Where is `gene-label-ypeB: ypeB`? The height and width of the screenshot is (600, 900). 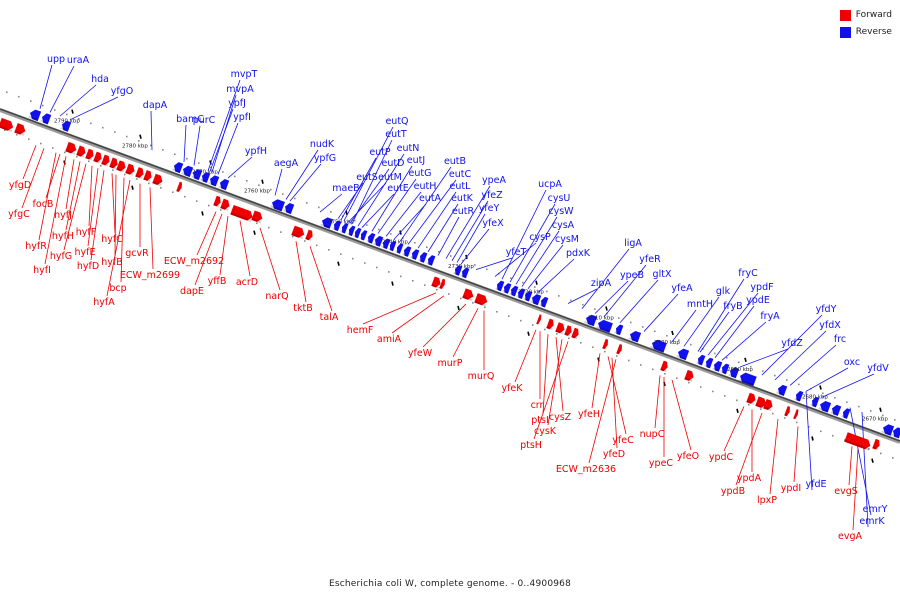
gene-label-ypeB: ypeB is located at coordinates (632, 275).